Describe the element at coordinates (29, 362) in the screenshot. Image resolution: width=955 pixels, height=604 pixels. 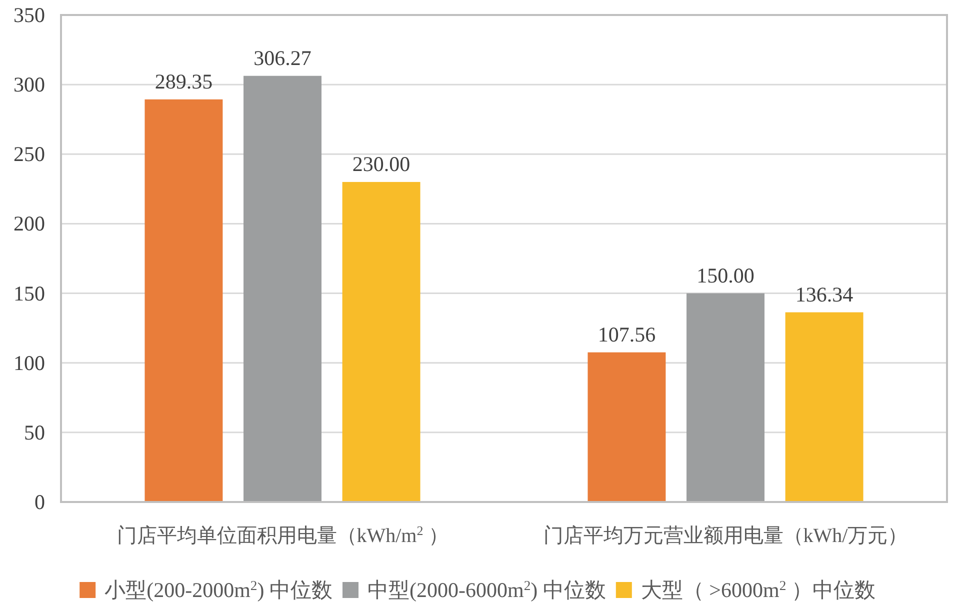
I see `y-tick-label: 100` at that location.